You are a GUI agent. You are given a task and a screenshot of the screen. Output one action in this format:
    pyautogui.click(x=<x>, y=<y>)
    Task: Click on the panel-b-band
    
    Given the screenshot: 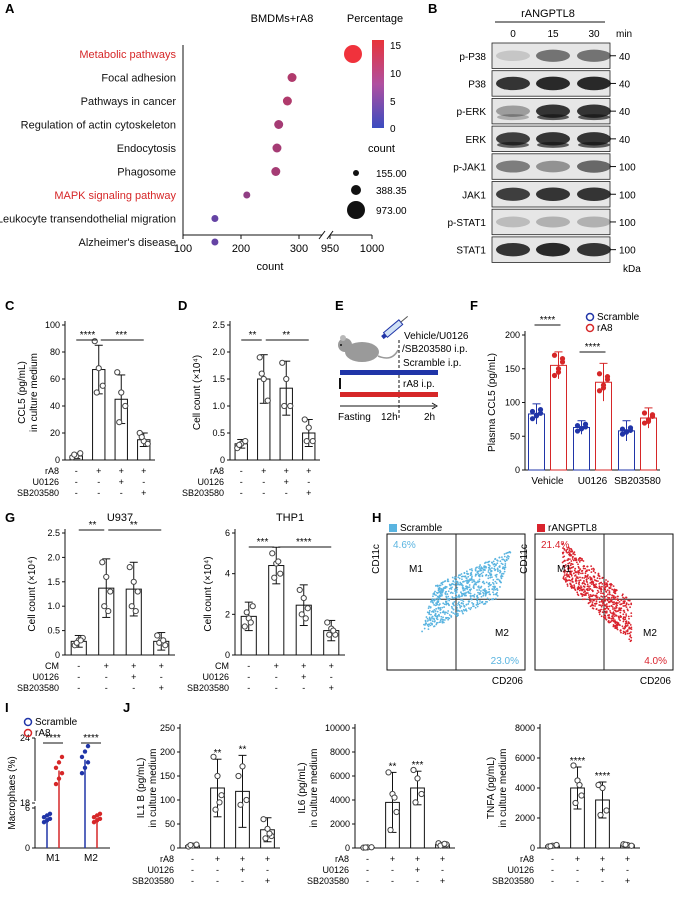 What is the action you would take?
    pyautogui.click(x=553, y=139)
    